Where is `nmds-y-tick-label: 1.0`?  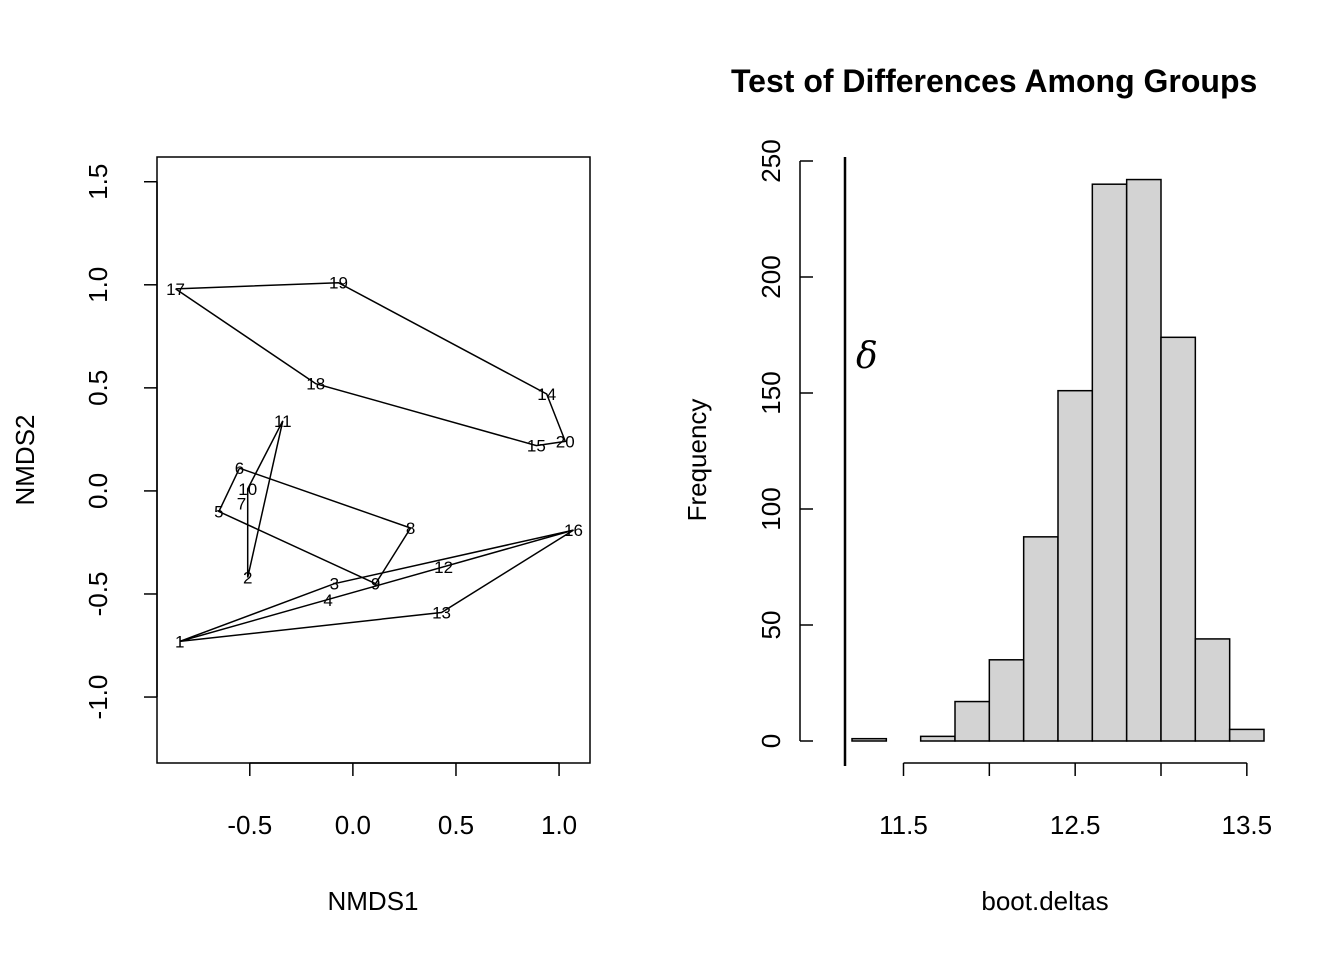
nmds-y-tick-label: 1.0 is located at coordinates (98, 285).